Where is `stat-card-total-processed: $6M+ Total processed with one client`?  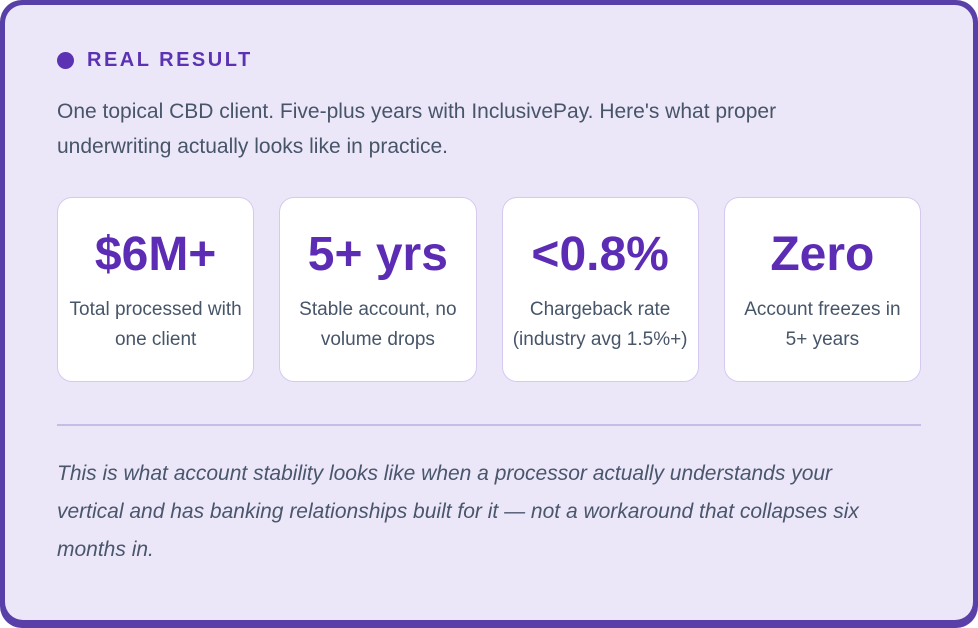 stat-card-total-processed: $6M+ Total processed with one client is located at coordinates (156, 289).